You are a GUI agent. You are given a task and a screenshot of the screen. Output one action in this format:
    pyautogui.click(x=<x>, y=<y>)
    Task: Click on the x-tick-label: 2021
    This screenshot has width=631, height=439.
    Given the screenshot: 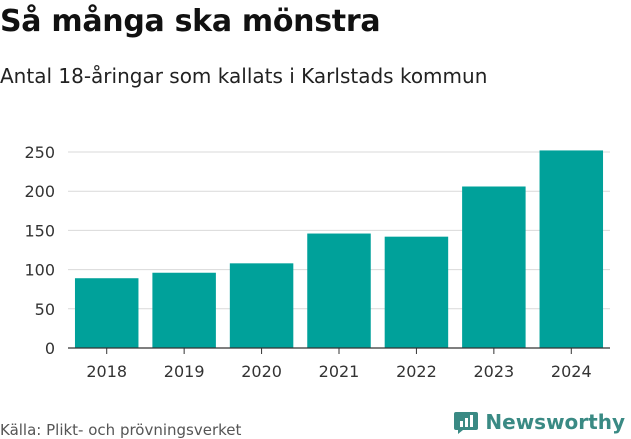 What is the action you would take?
    pyautogui.click(x=339, y=371)
    